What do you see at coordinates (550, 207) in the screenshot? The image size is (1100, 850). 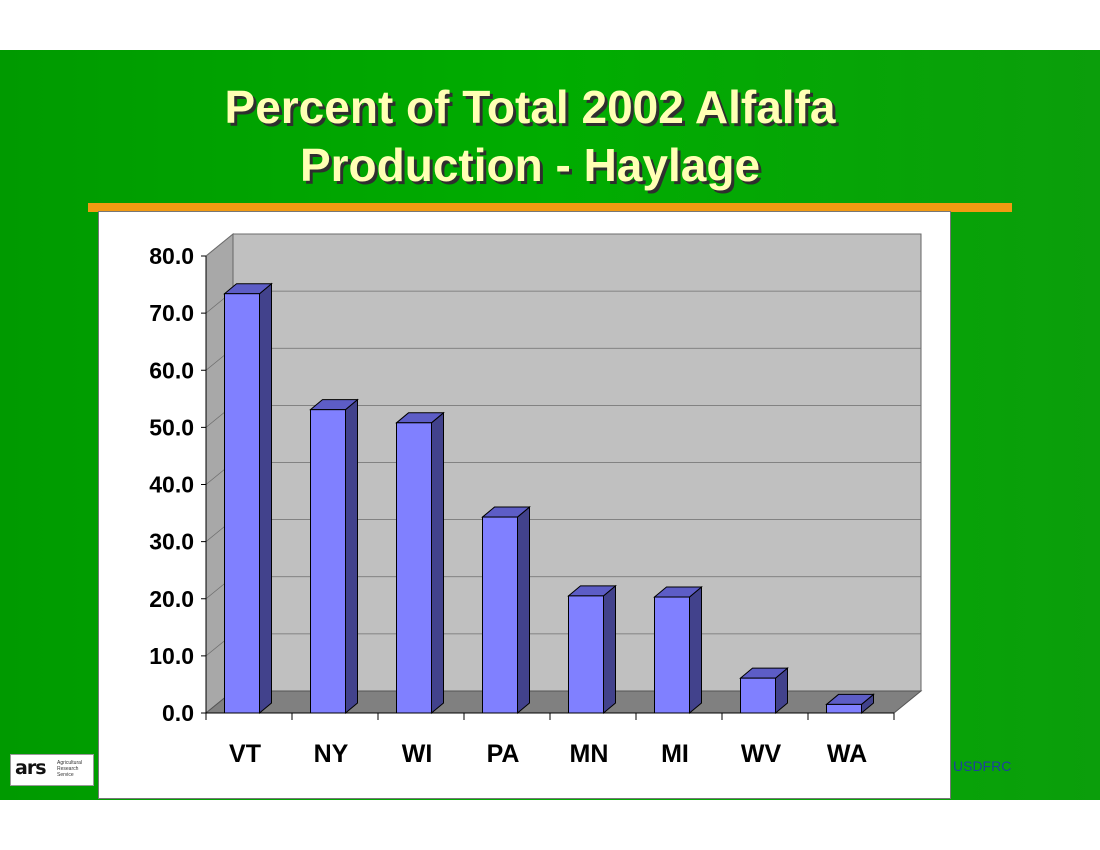 I see `title-underline` at bounding box center [550, 207].